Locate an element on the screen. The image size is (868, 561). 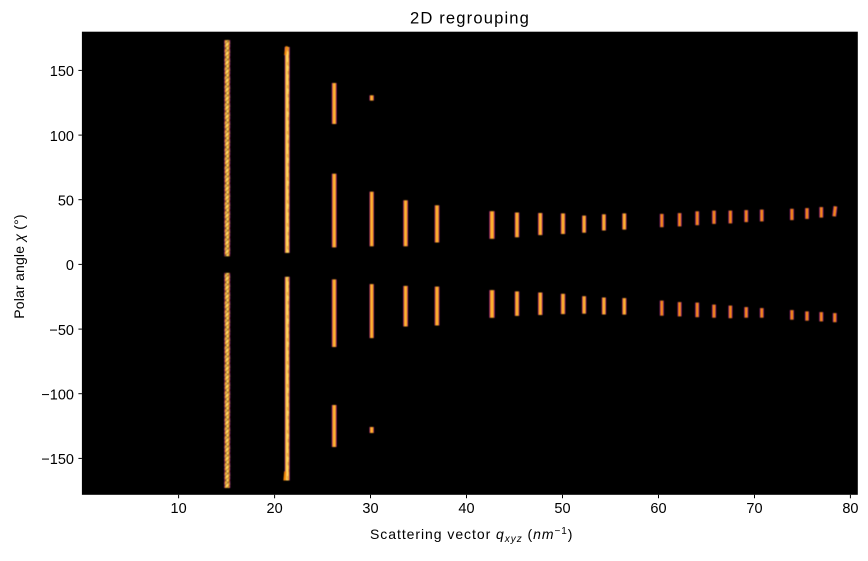
svg-text: 2D regrouping is located at coordinates (470, 18).